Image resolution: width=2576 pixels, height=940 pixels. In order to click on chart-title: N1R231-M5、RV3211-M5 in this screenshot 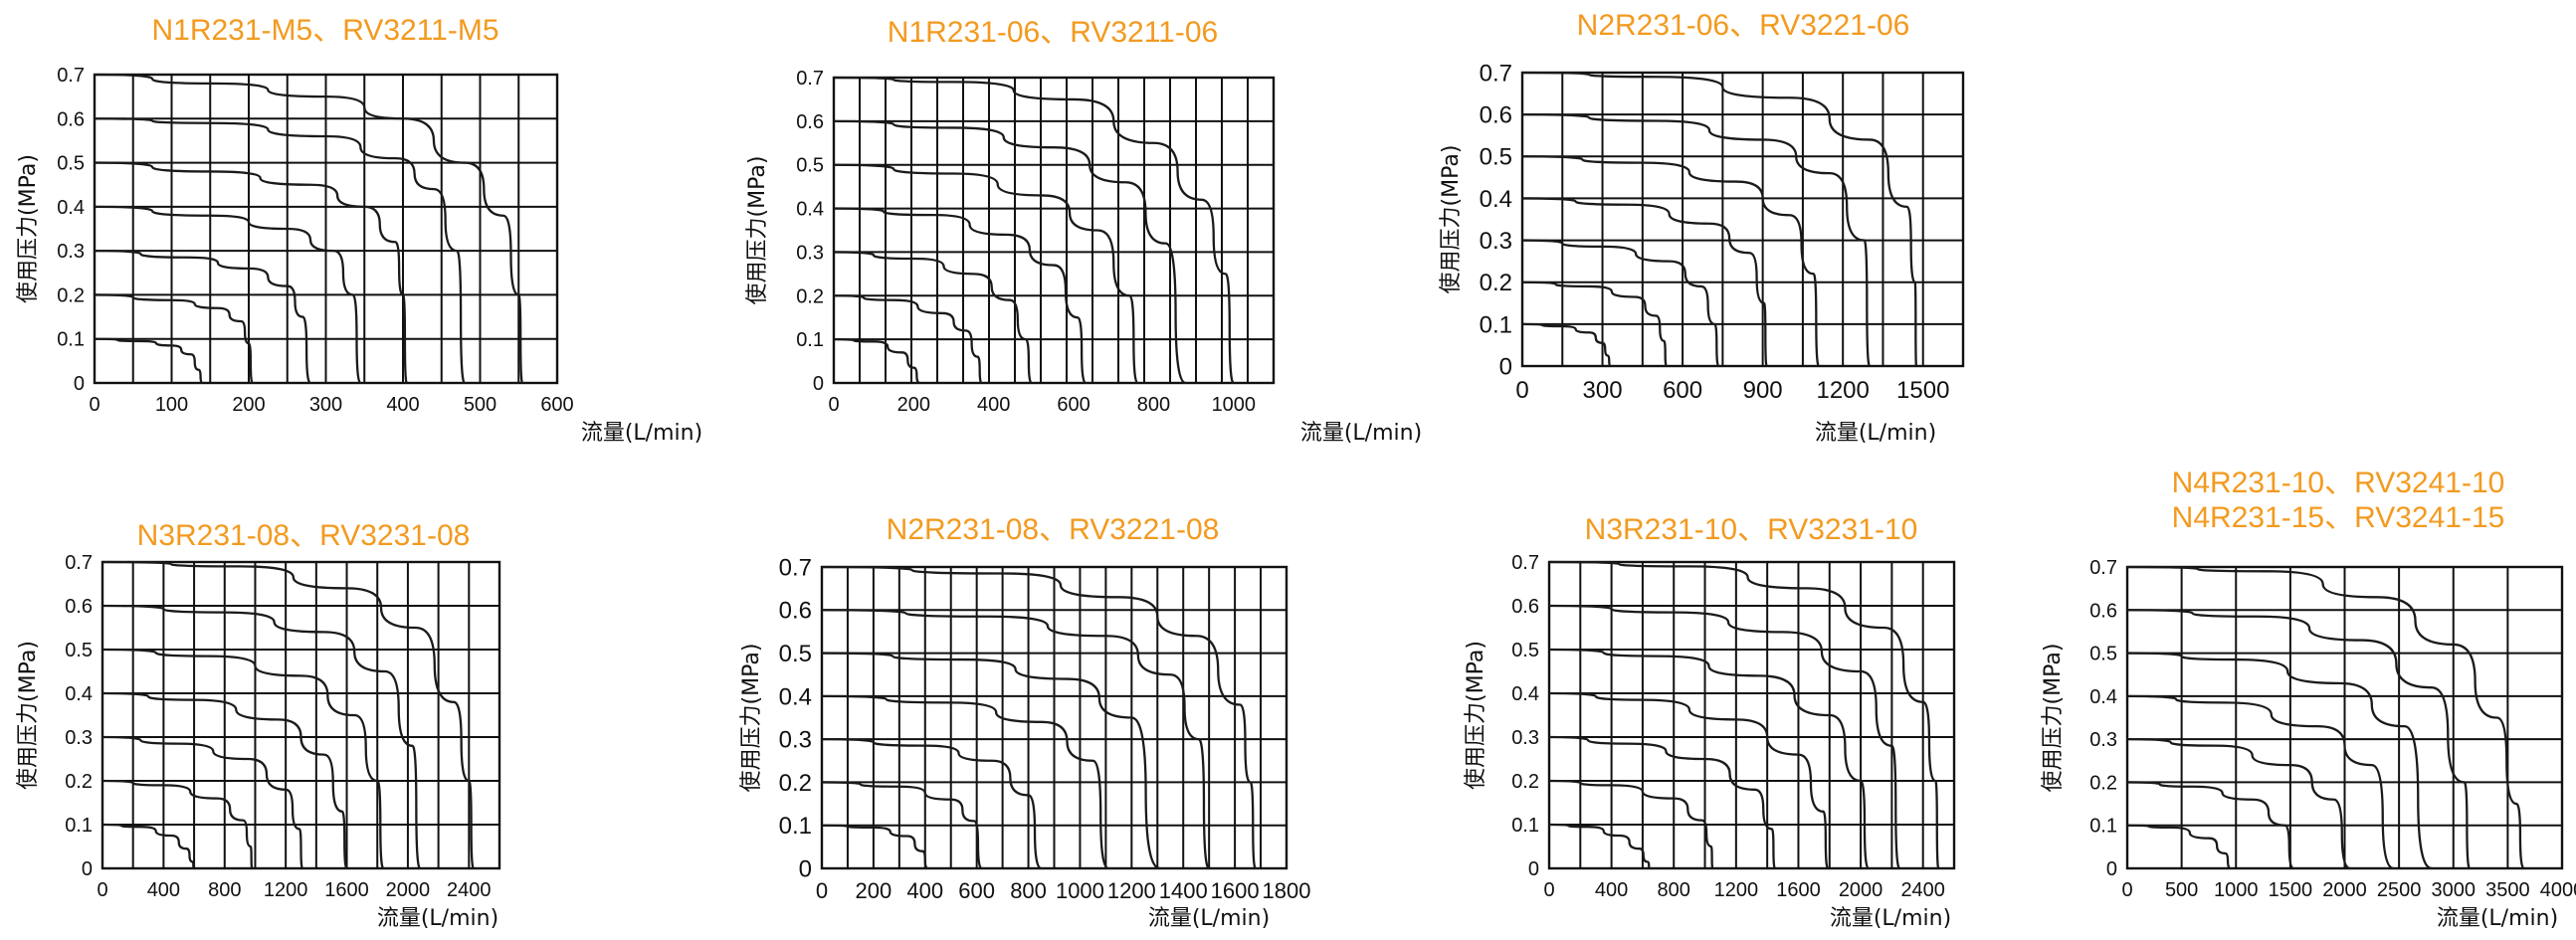, I will do `click(324, 30)`.